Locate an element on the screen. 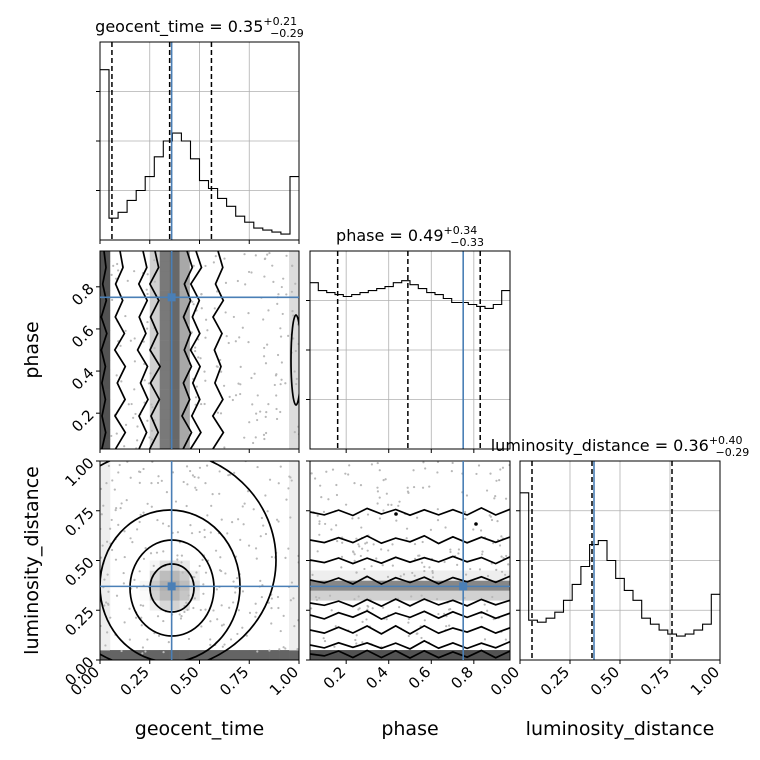 The image size is (760, 760). y-tick-label-phase: 0.4 is located at coordinates (83, 379).